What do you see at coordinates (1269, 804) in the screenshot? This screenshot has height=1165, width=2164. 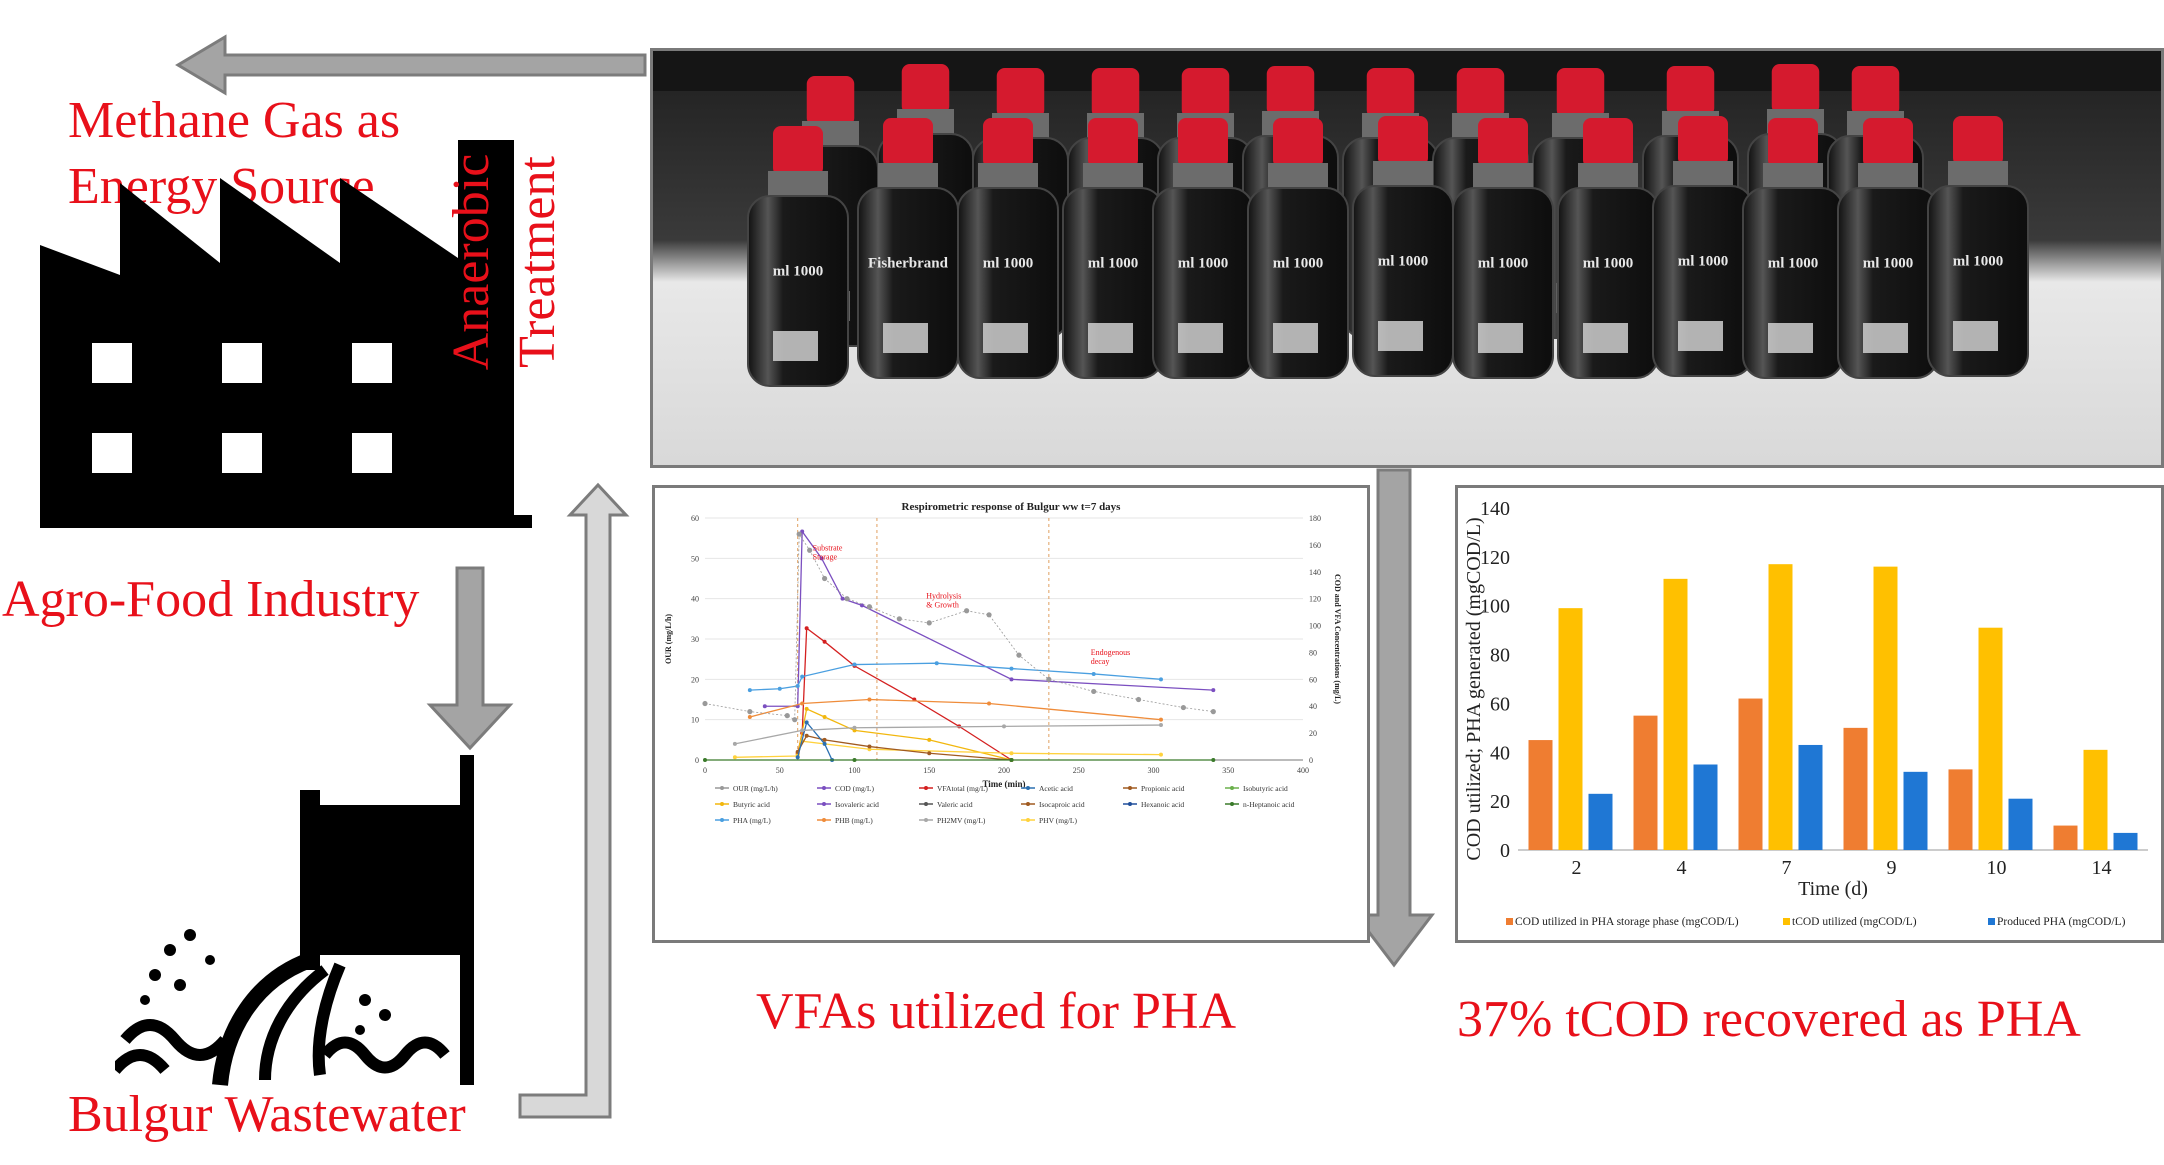 I see `legend-entry: n-Heptanoic acid` at bounding box center [1269, 804].